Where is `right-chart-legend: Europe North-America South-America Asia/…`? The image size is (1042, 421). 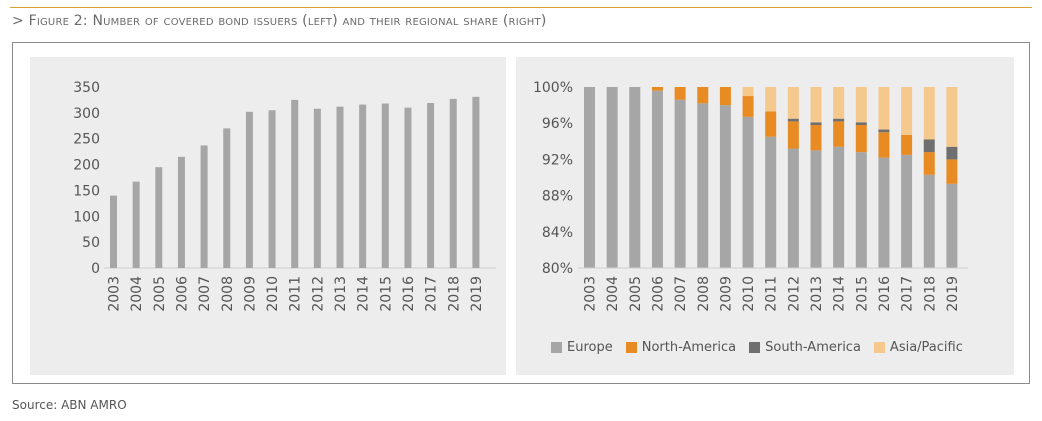
right-chart-legend: Europe North-America South-America Asia/… is located at coordinates (763, 347).